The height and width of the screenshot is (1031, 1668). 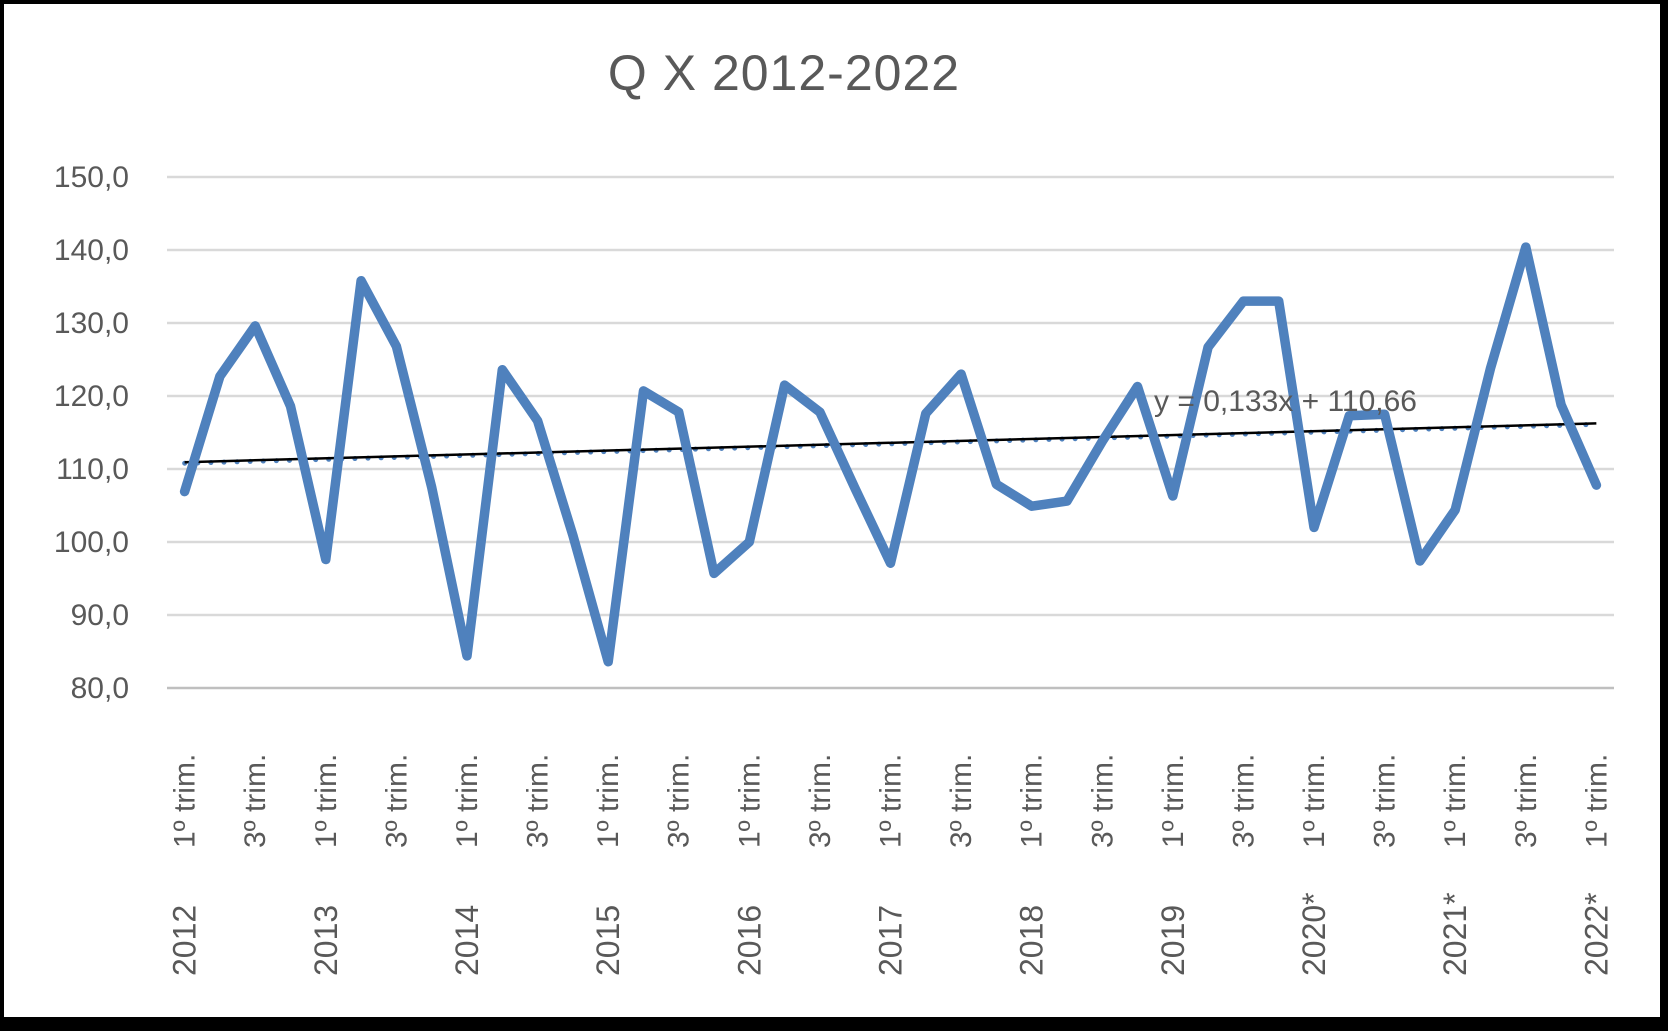 What do you see at coordinates (749, 940) in the screenshot?
I see `year-label: 2016` at bounding box center [749, 940].